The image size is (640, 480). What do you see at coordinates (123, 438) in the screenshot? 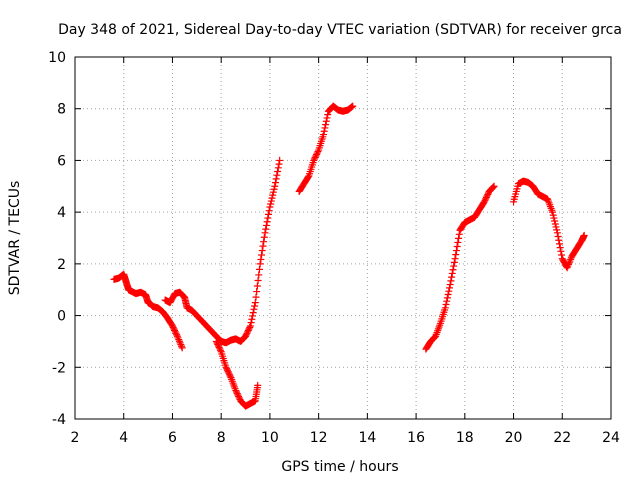
I see `x-tick-label: 4` at bounding box center [123, 438].